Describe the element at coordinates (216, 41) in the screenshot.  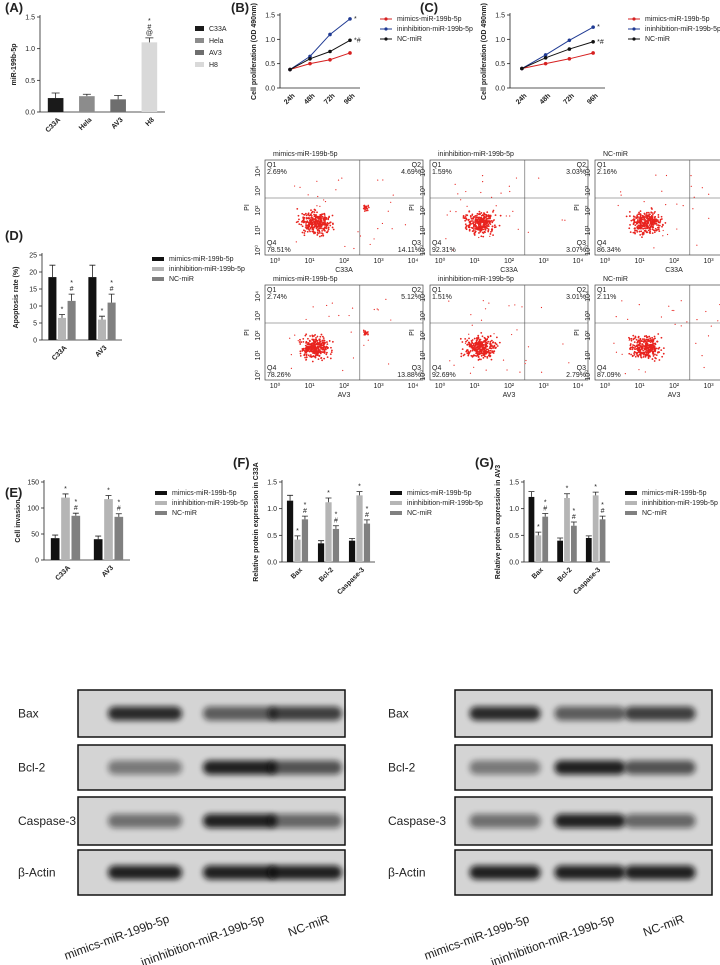
I see `legend-label: Hela` at that location.